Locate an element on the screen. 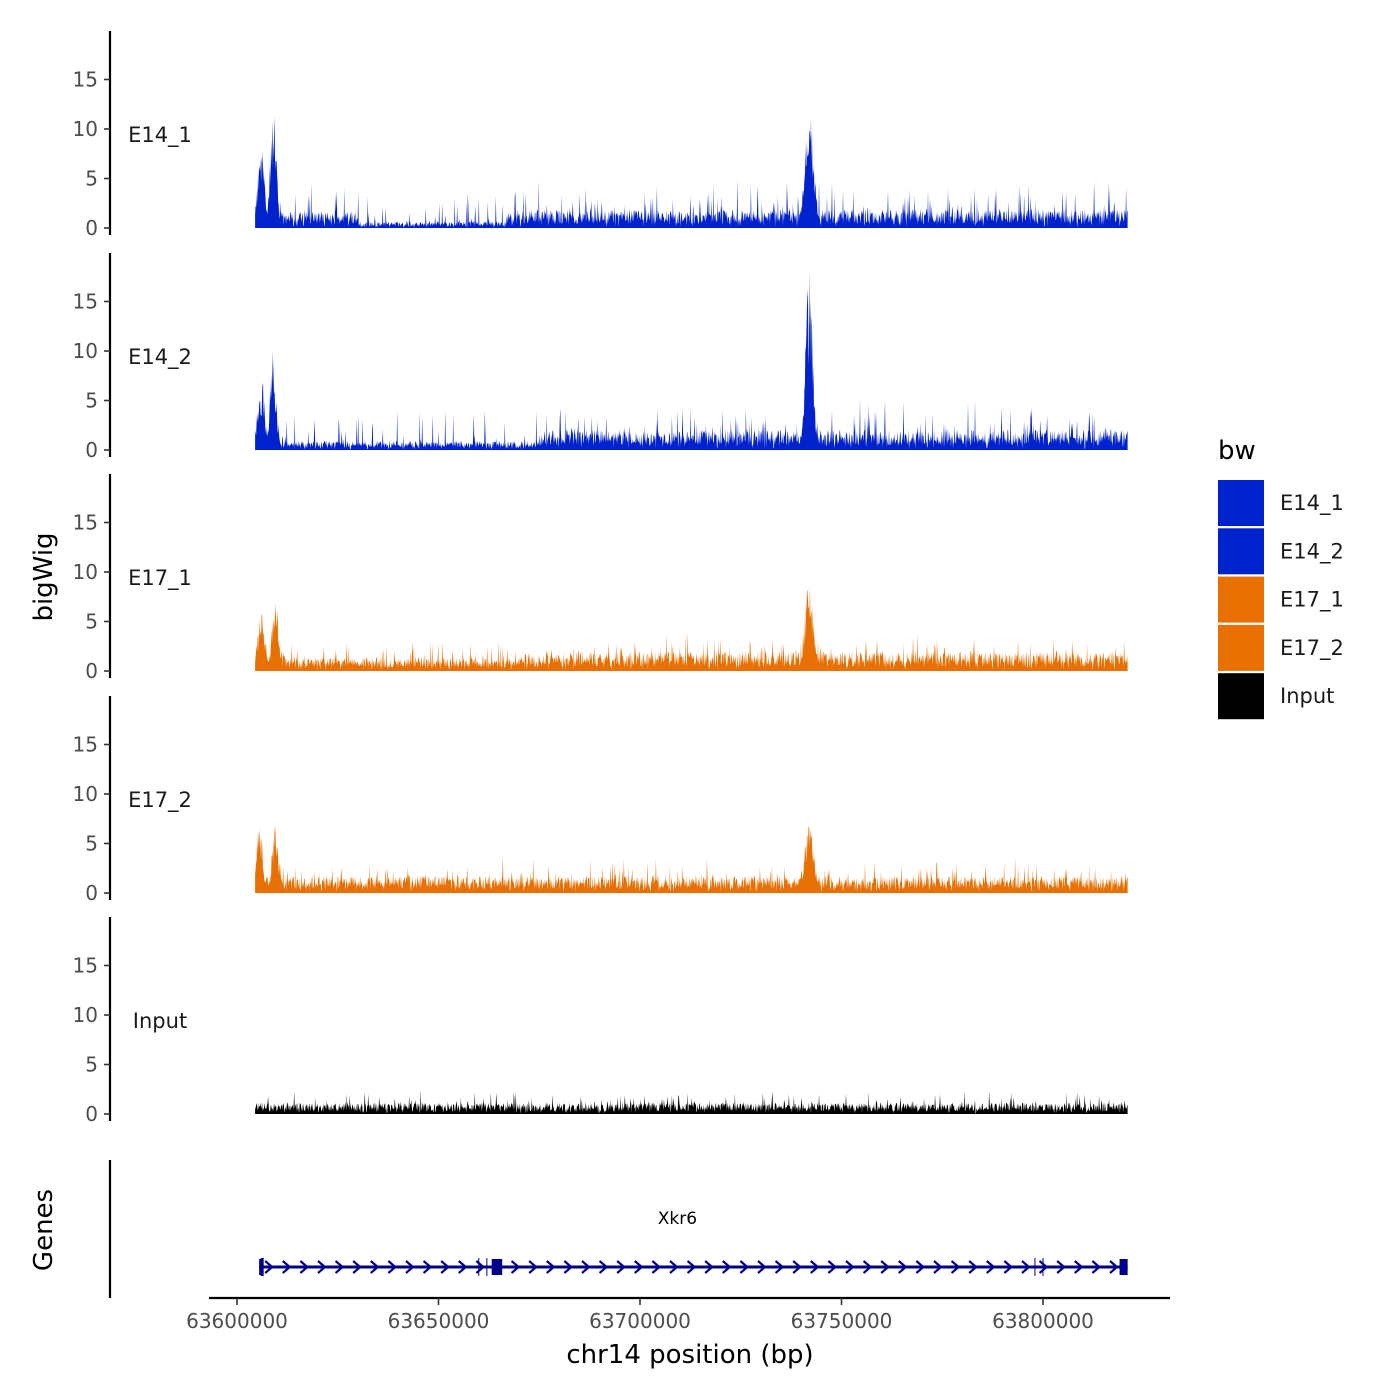  x-tick-label: 63650000 is located at coordinates (439, 1321).